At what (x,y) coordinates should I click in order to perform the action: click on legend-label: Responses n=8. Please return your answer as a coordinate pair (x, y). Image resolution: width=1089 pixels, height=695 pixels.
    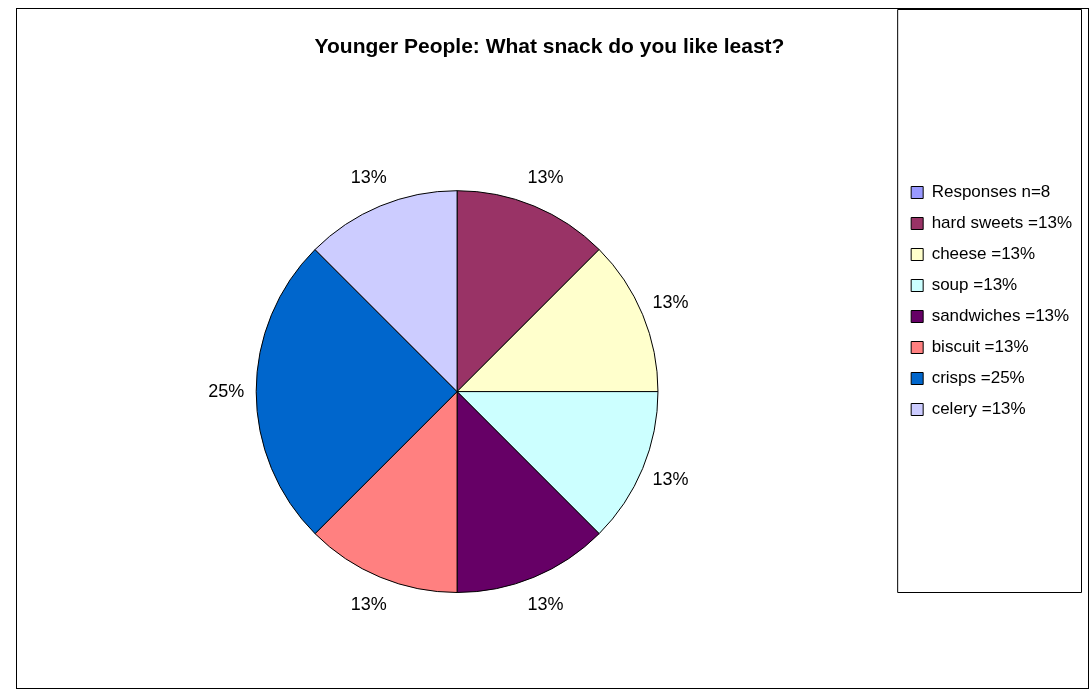
    Looking at the image, I should click on (991, 192).